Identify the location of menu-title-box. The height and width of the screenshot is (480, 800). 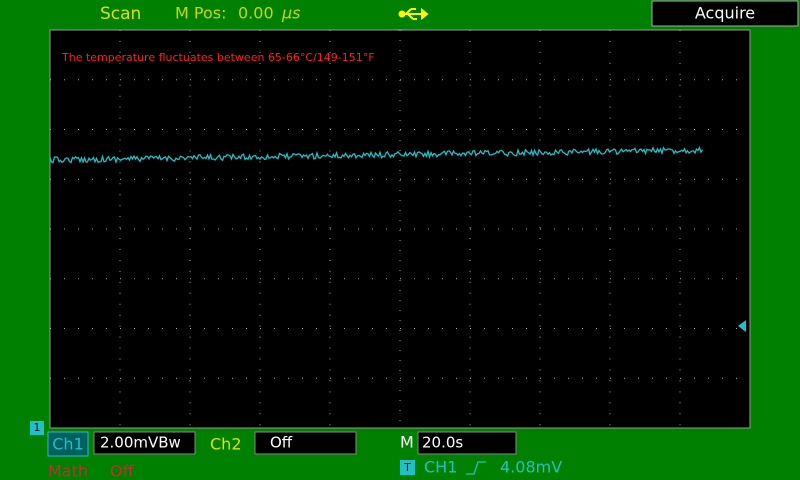
(725, 13).